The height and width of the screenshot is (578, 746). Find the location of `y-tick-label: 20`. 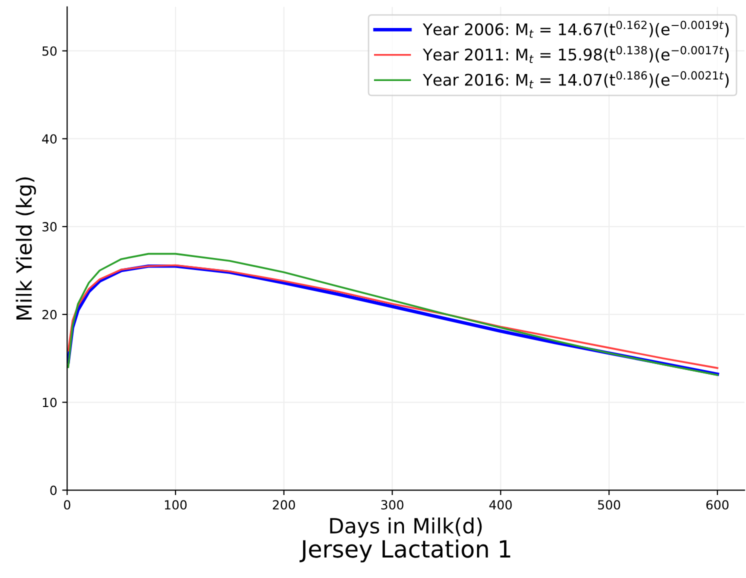

y-tick-label: 20 is located at coordinates (49, 315).